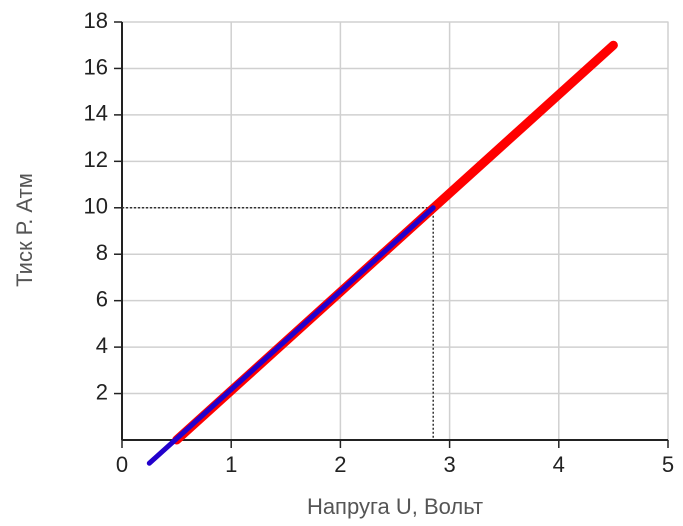 The width and height of the screenshot is (683, 526). I want to click on x-tick-label: 4, so click(559, 464).